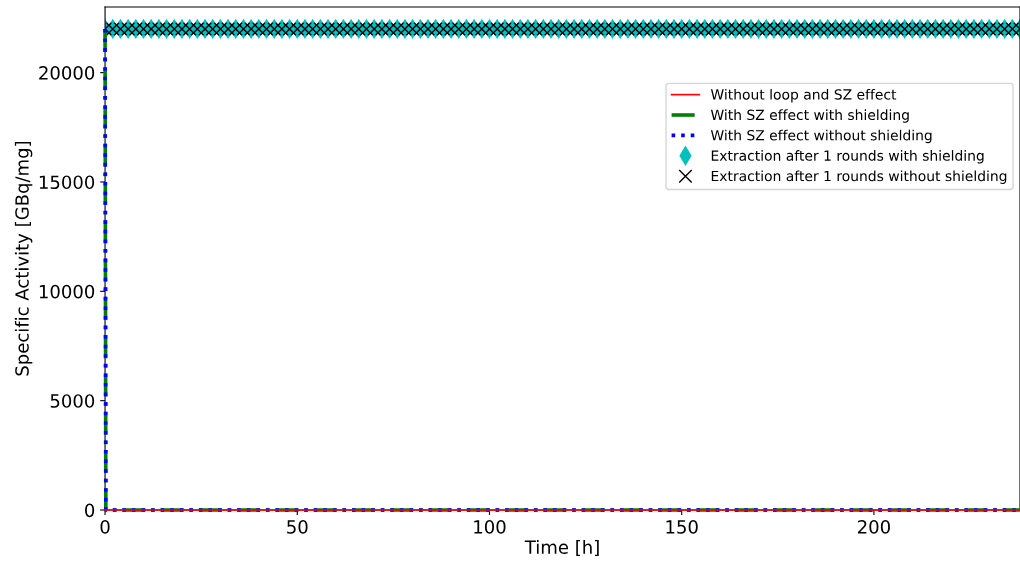 The width and height of the screenshot is (1020, 562). I want to click on x-tick-label: 150, so click(682, 527).